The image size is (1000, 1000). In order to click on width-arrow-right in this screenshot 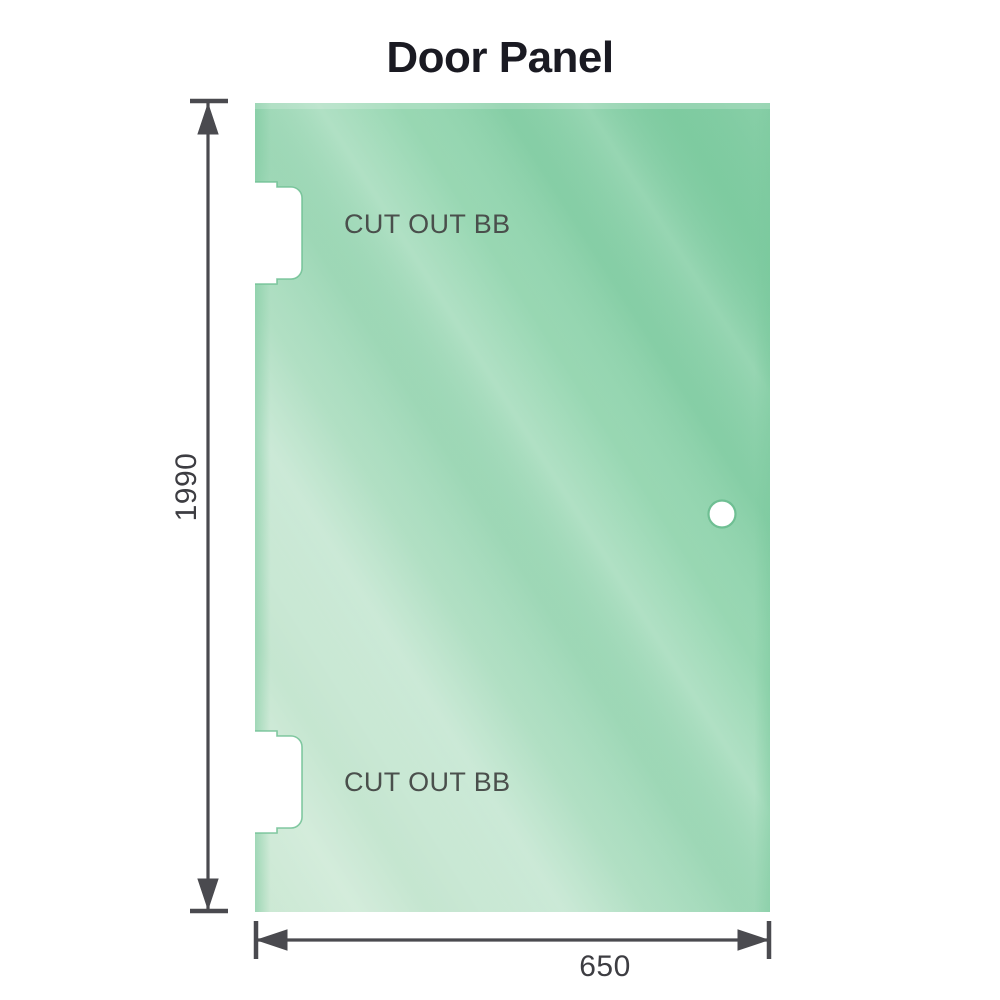, I will do `click(753, 940)`.